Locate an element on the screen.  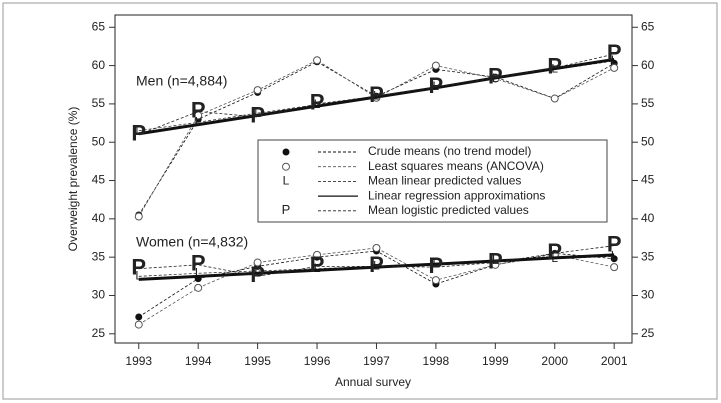
legend-marker: P is located at coordinates (286, 209).